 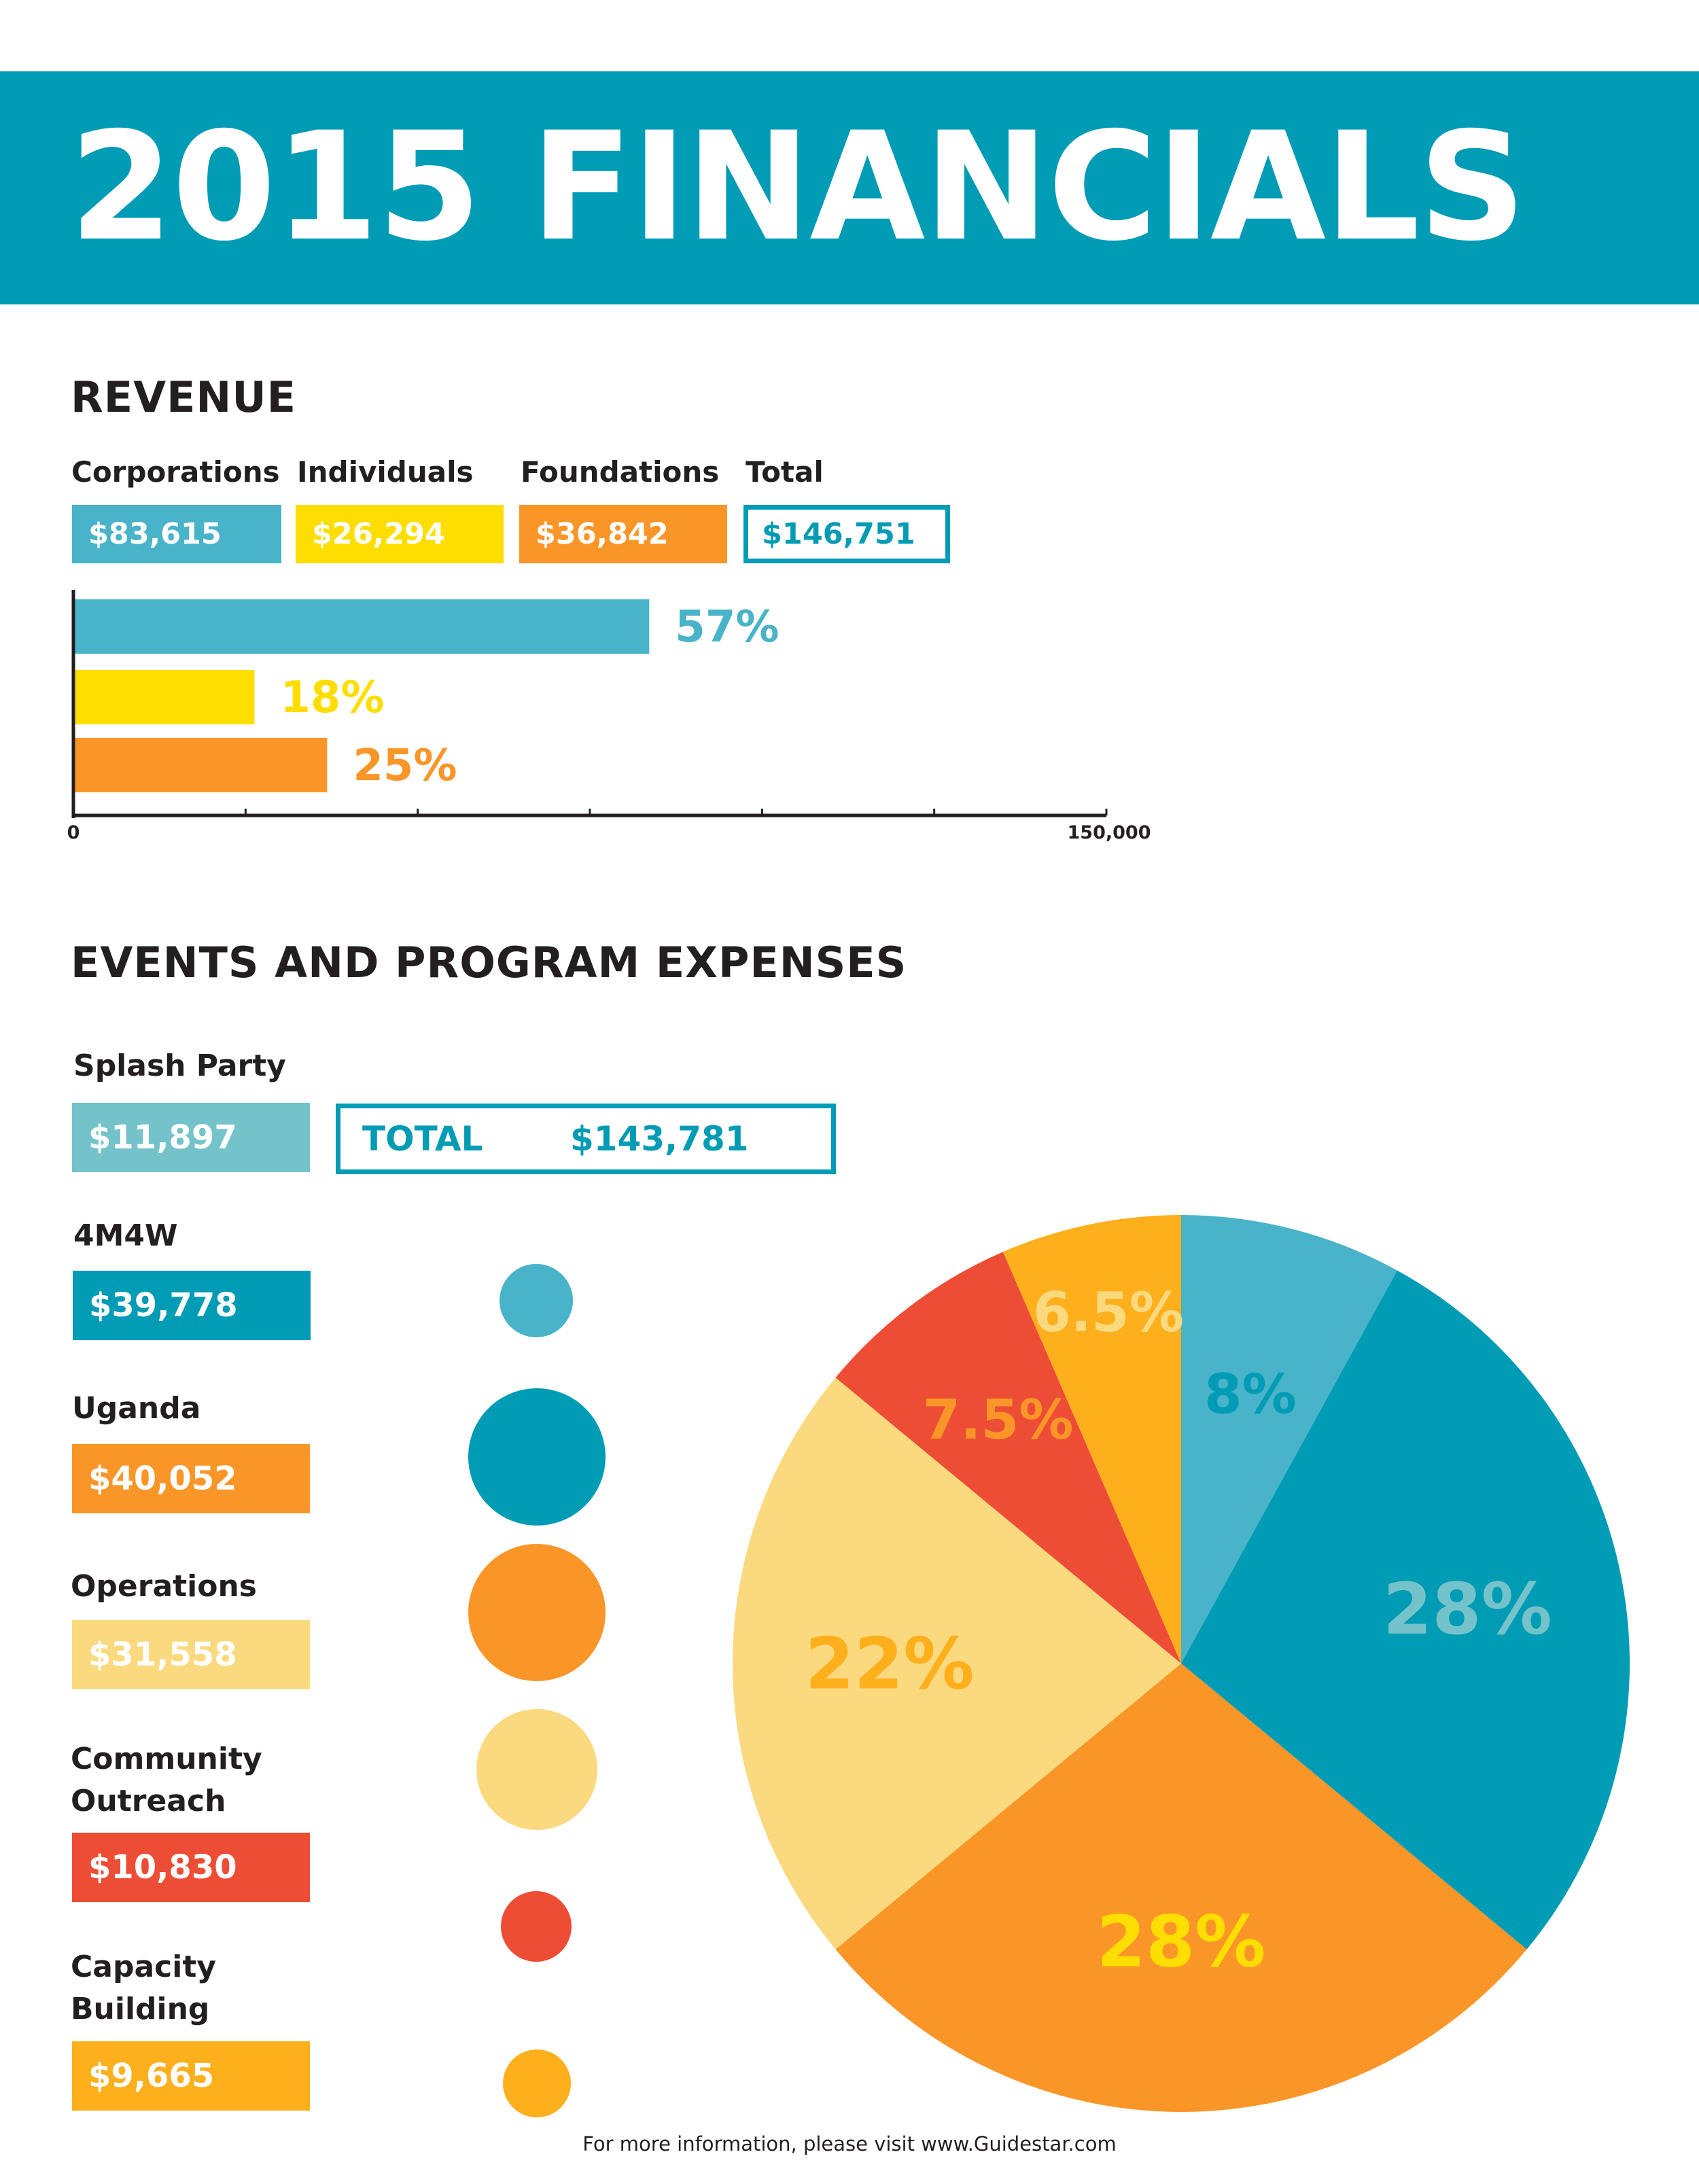 What do you see at coordinates (537, 1613) in the screenshot?
I see `expense-dot-uganda` at bounding box center [537, 1613].